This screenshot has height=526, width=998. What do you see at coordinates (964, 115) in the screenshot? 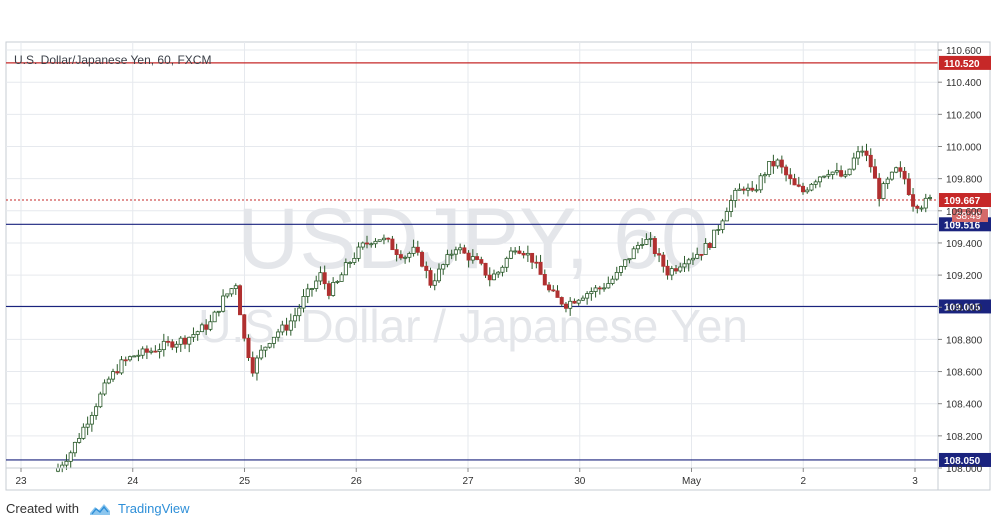
I see `y-tick-label: 110.200` at bounding box center [964, 115].